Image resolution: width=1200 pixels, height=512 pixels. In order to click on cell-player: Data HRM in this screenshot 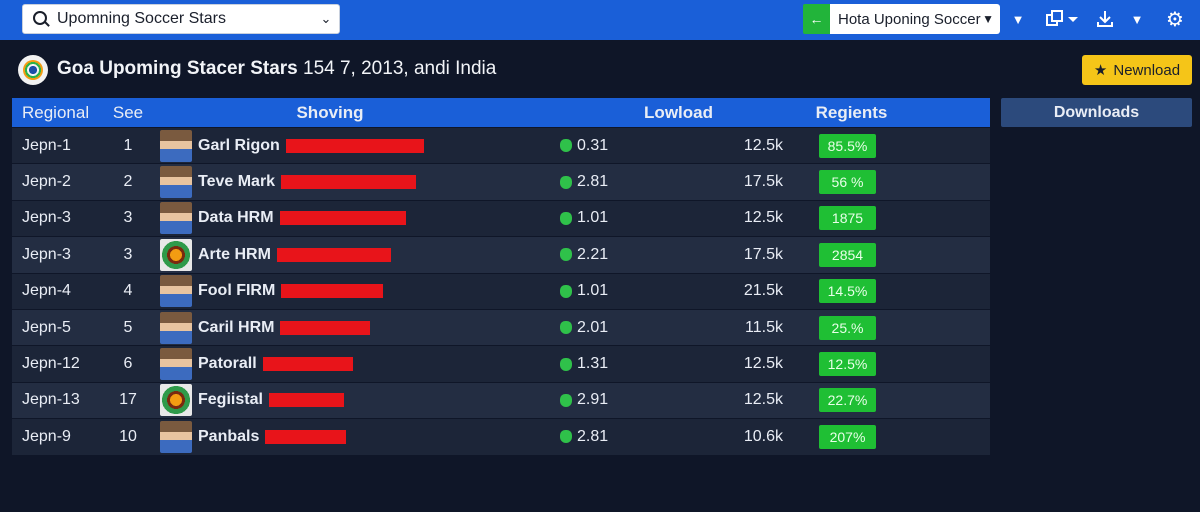, I will do `click(360, 218)`.